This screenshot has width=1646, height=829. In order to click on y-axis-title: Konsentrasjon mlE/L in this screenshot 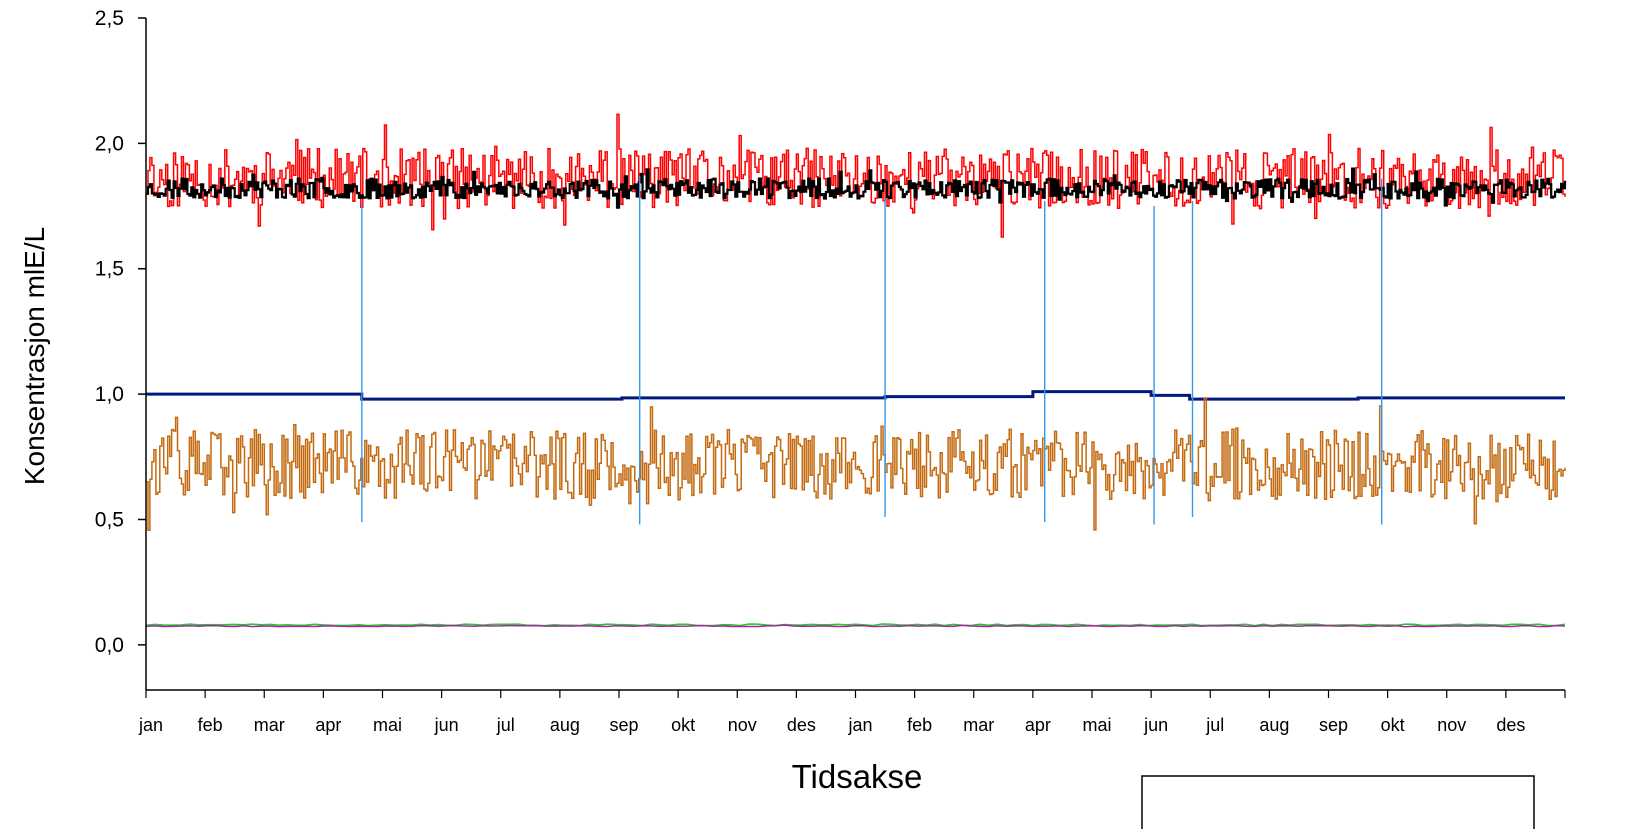, I will do `click(34, 356)`.